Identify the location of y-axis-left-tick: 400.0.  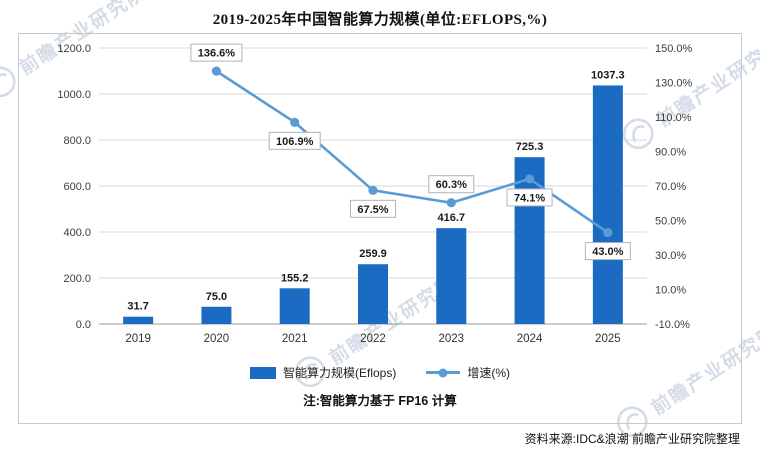
(77, 233).